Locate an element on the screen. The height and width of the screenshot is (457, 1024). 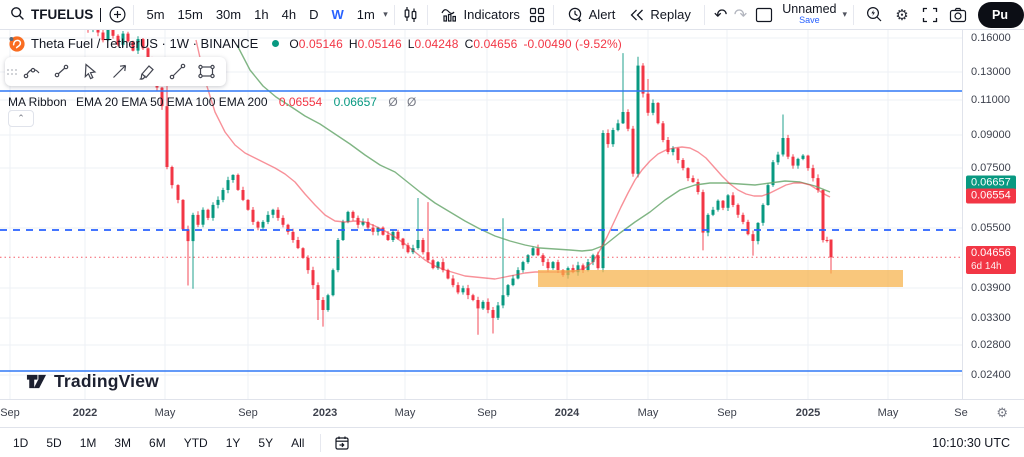
range-1m: 1M is located at coordinates (88, 442).